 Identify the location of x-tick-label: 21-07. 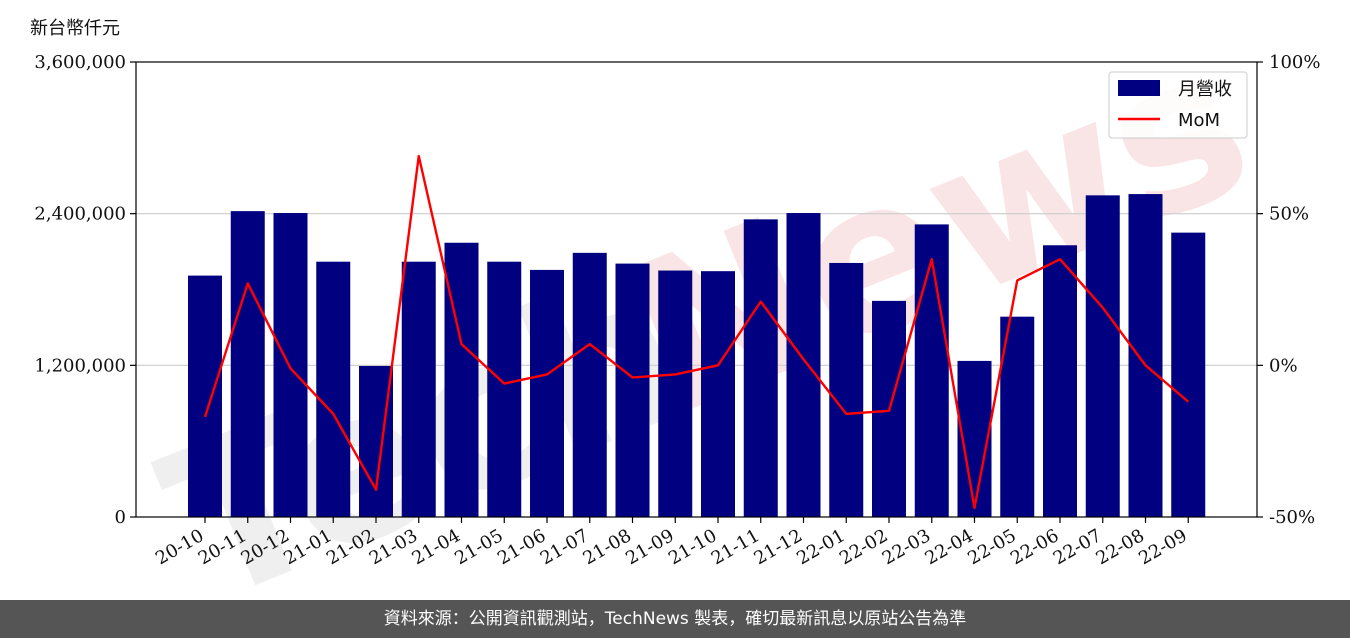
(564, 547).